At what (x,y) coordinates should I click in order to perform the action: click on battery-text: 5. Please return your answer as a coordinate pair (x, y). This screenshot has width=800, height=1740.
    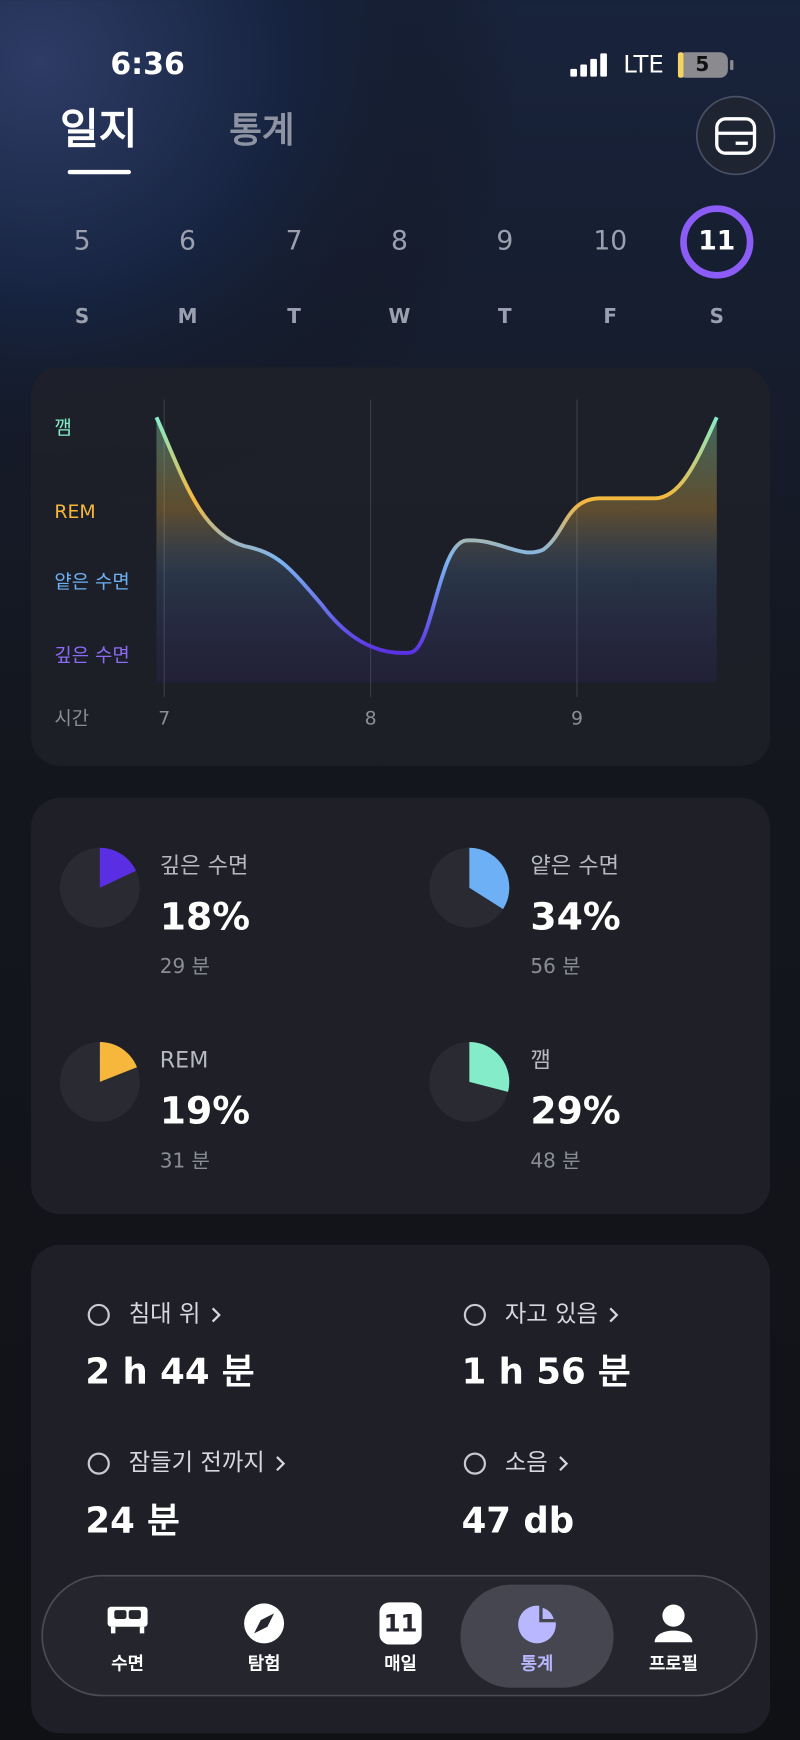
    Looking at the image, I should click on (702, 64).